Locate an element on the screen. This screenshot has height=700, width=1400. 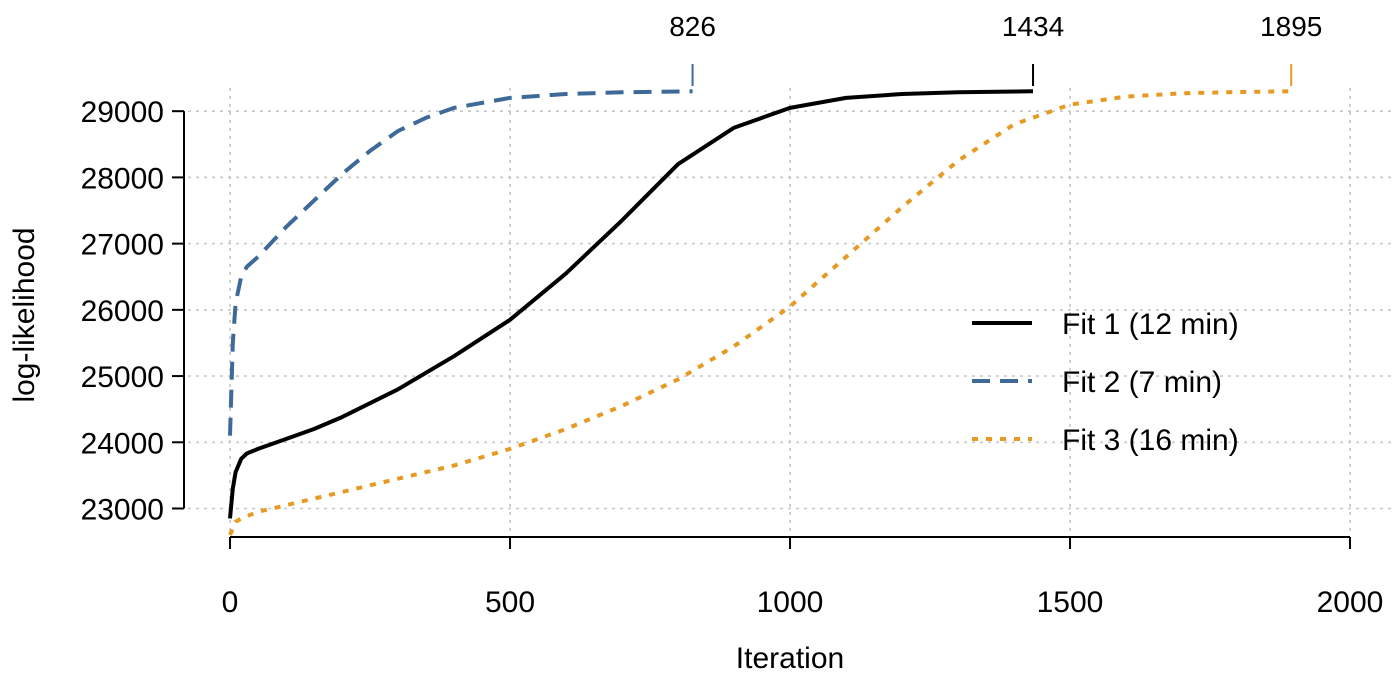
x-axis-title: Iteration is located at coordinates (790, 658).